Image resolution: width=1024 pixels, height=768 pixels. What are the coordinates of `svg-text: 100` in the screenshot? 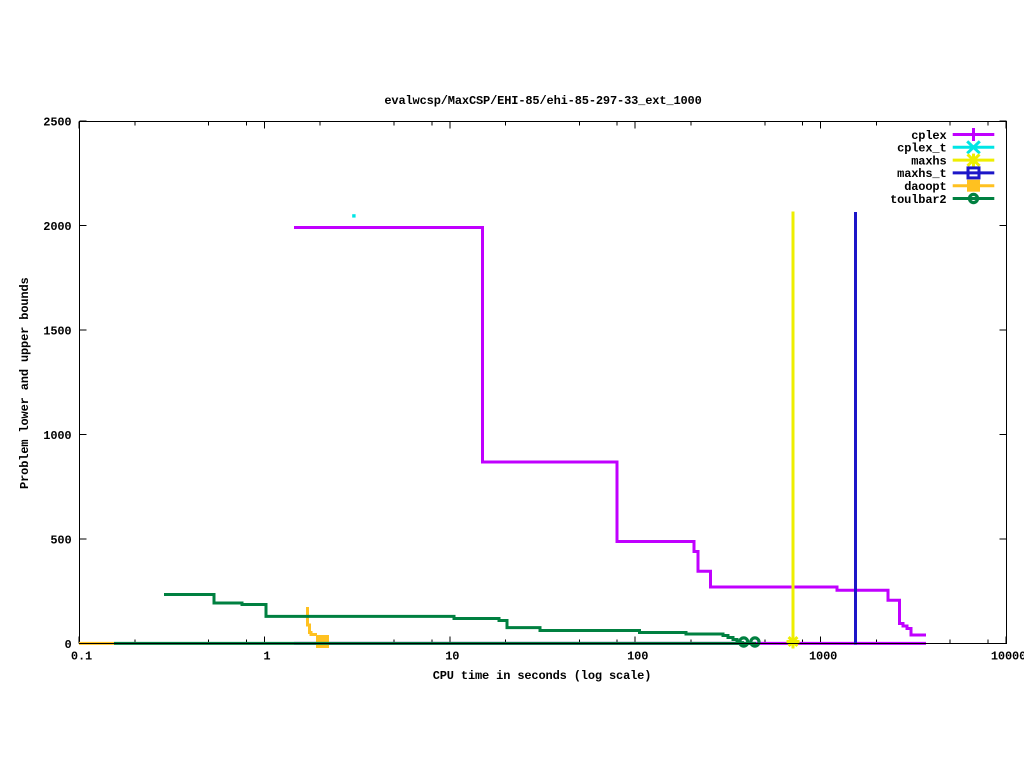 It's located at (637, 657).